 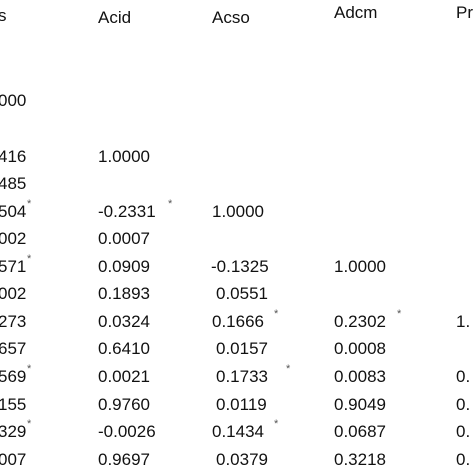 What do you see at coordinates (124, 321) in the screenshot?
I see `table-cell: 0.0324` at bounding box center [124, 321].